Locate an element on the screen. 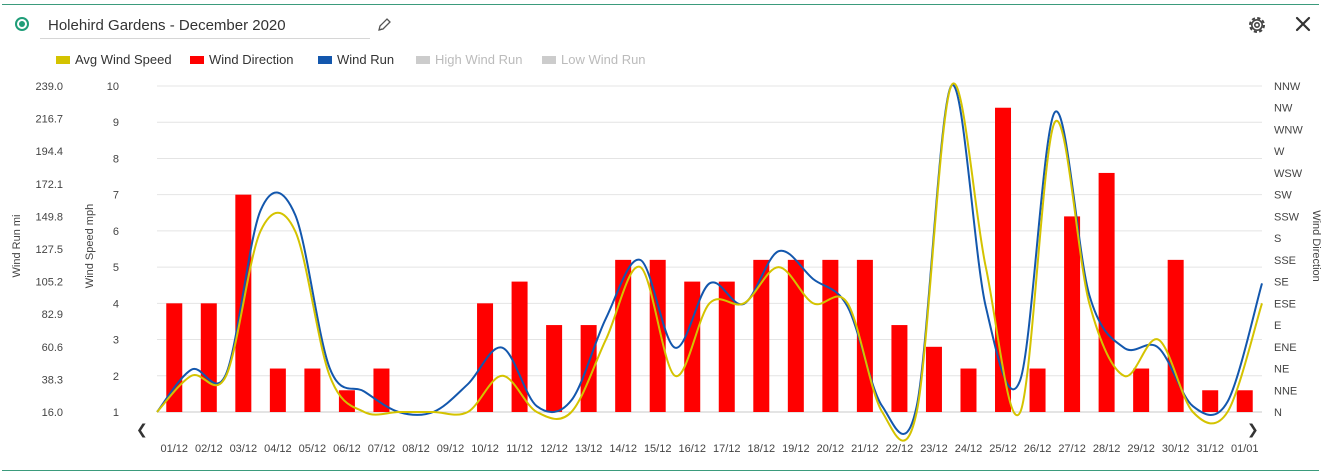 This screenshot has width=1323, height=473. date-tick-label: 29/12 is located at coordinates (1141, 449).